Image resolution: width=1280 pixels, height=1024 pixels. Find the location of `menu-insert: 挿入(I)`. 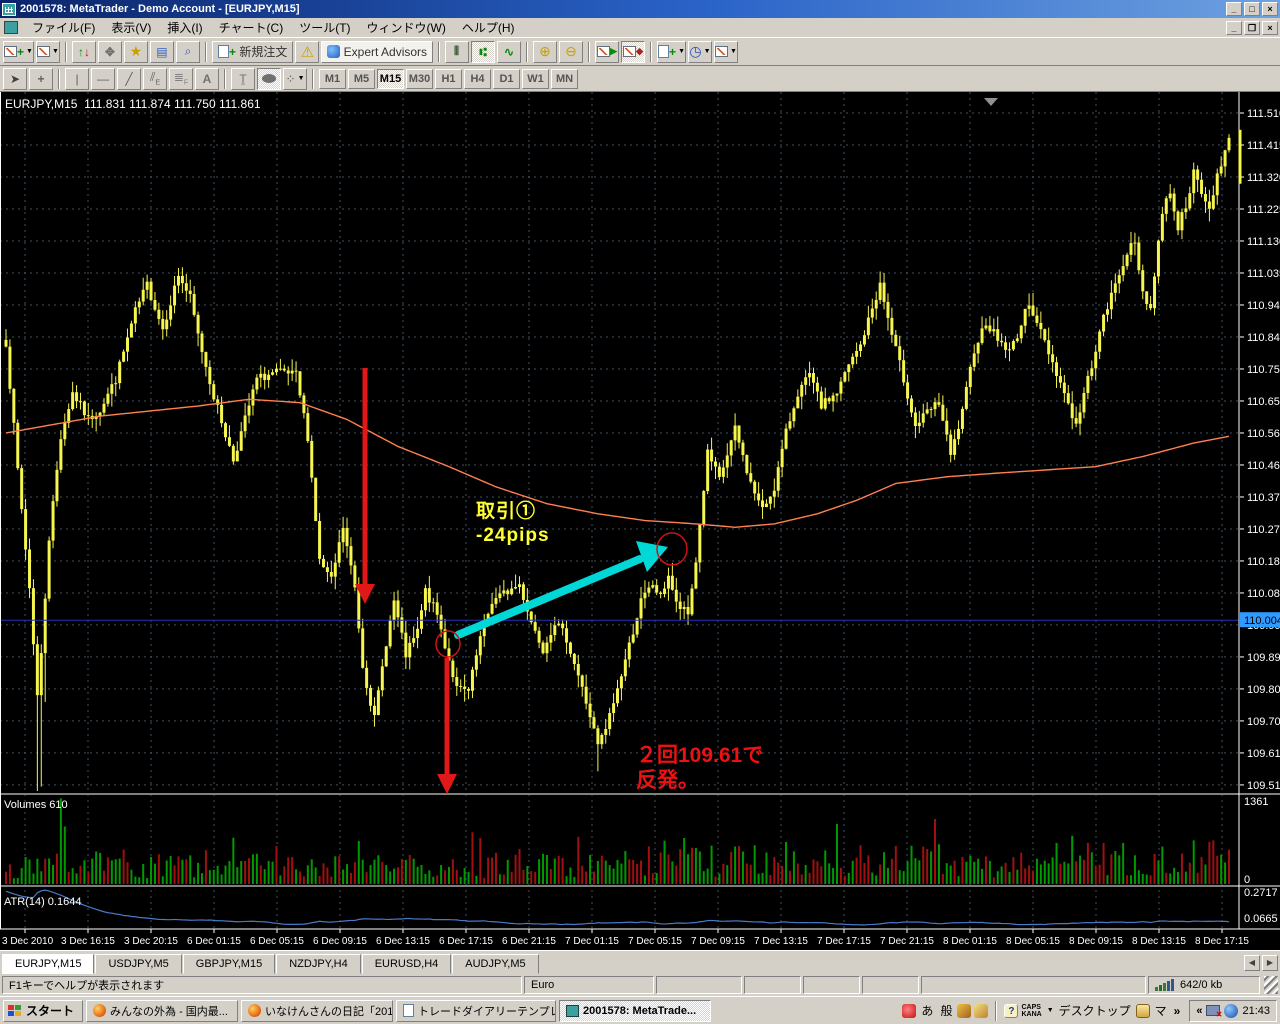

menu-insert: 挿入(I) is located at coordinates (185, 28).